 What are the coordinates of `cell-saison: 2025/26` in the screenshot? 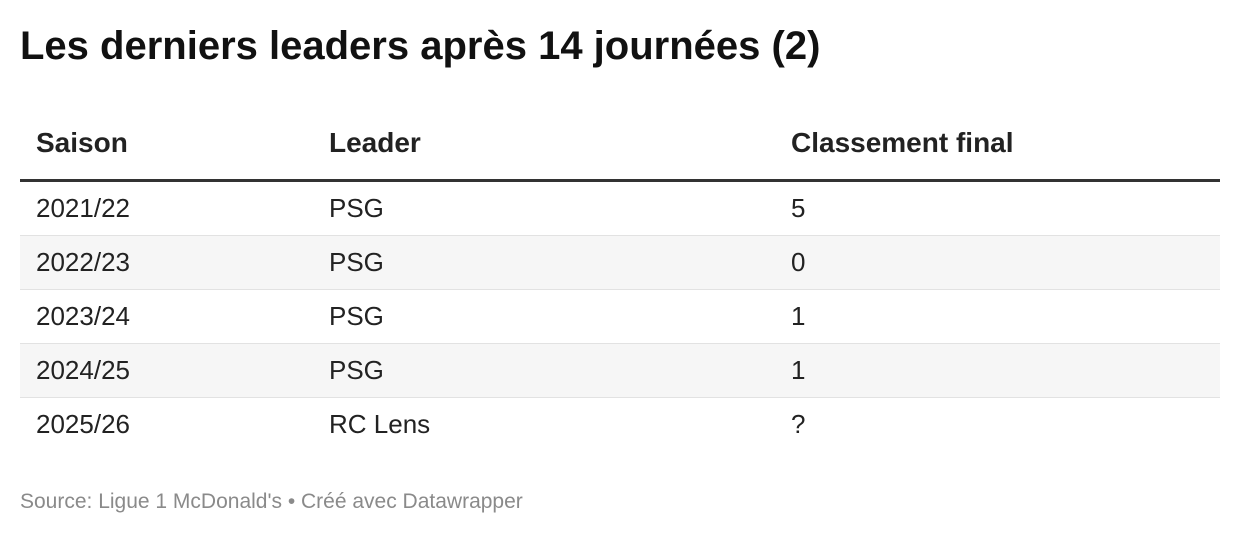 It's located at (83, 424).